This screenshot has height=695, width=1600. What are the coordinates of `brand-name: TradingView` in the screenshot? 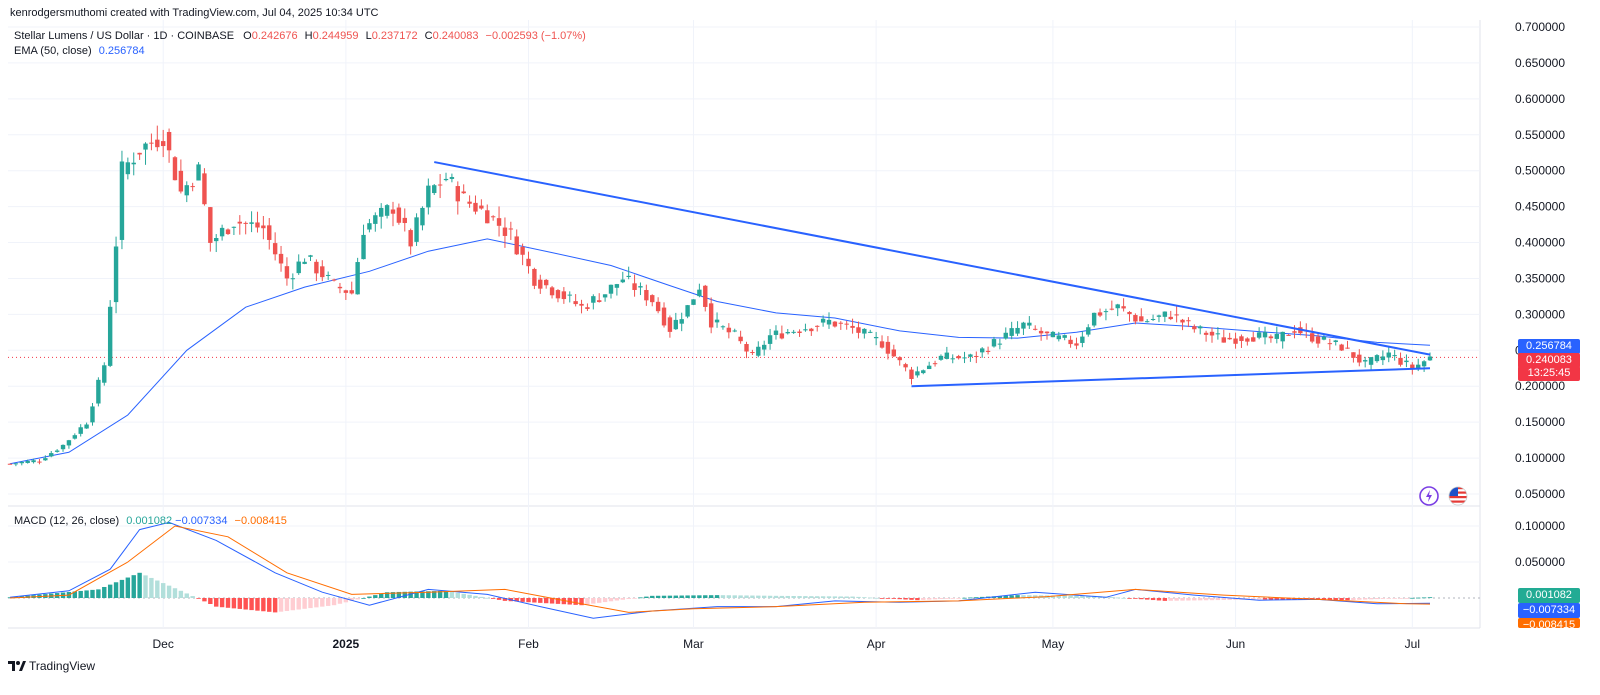 It's located at (62, 666).